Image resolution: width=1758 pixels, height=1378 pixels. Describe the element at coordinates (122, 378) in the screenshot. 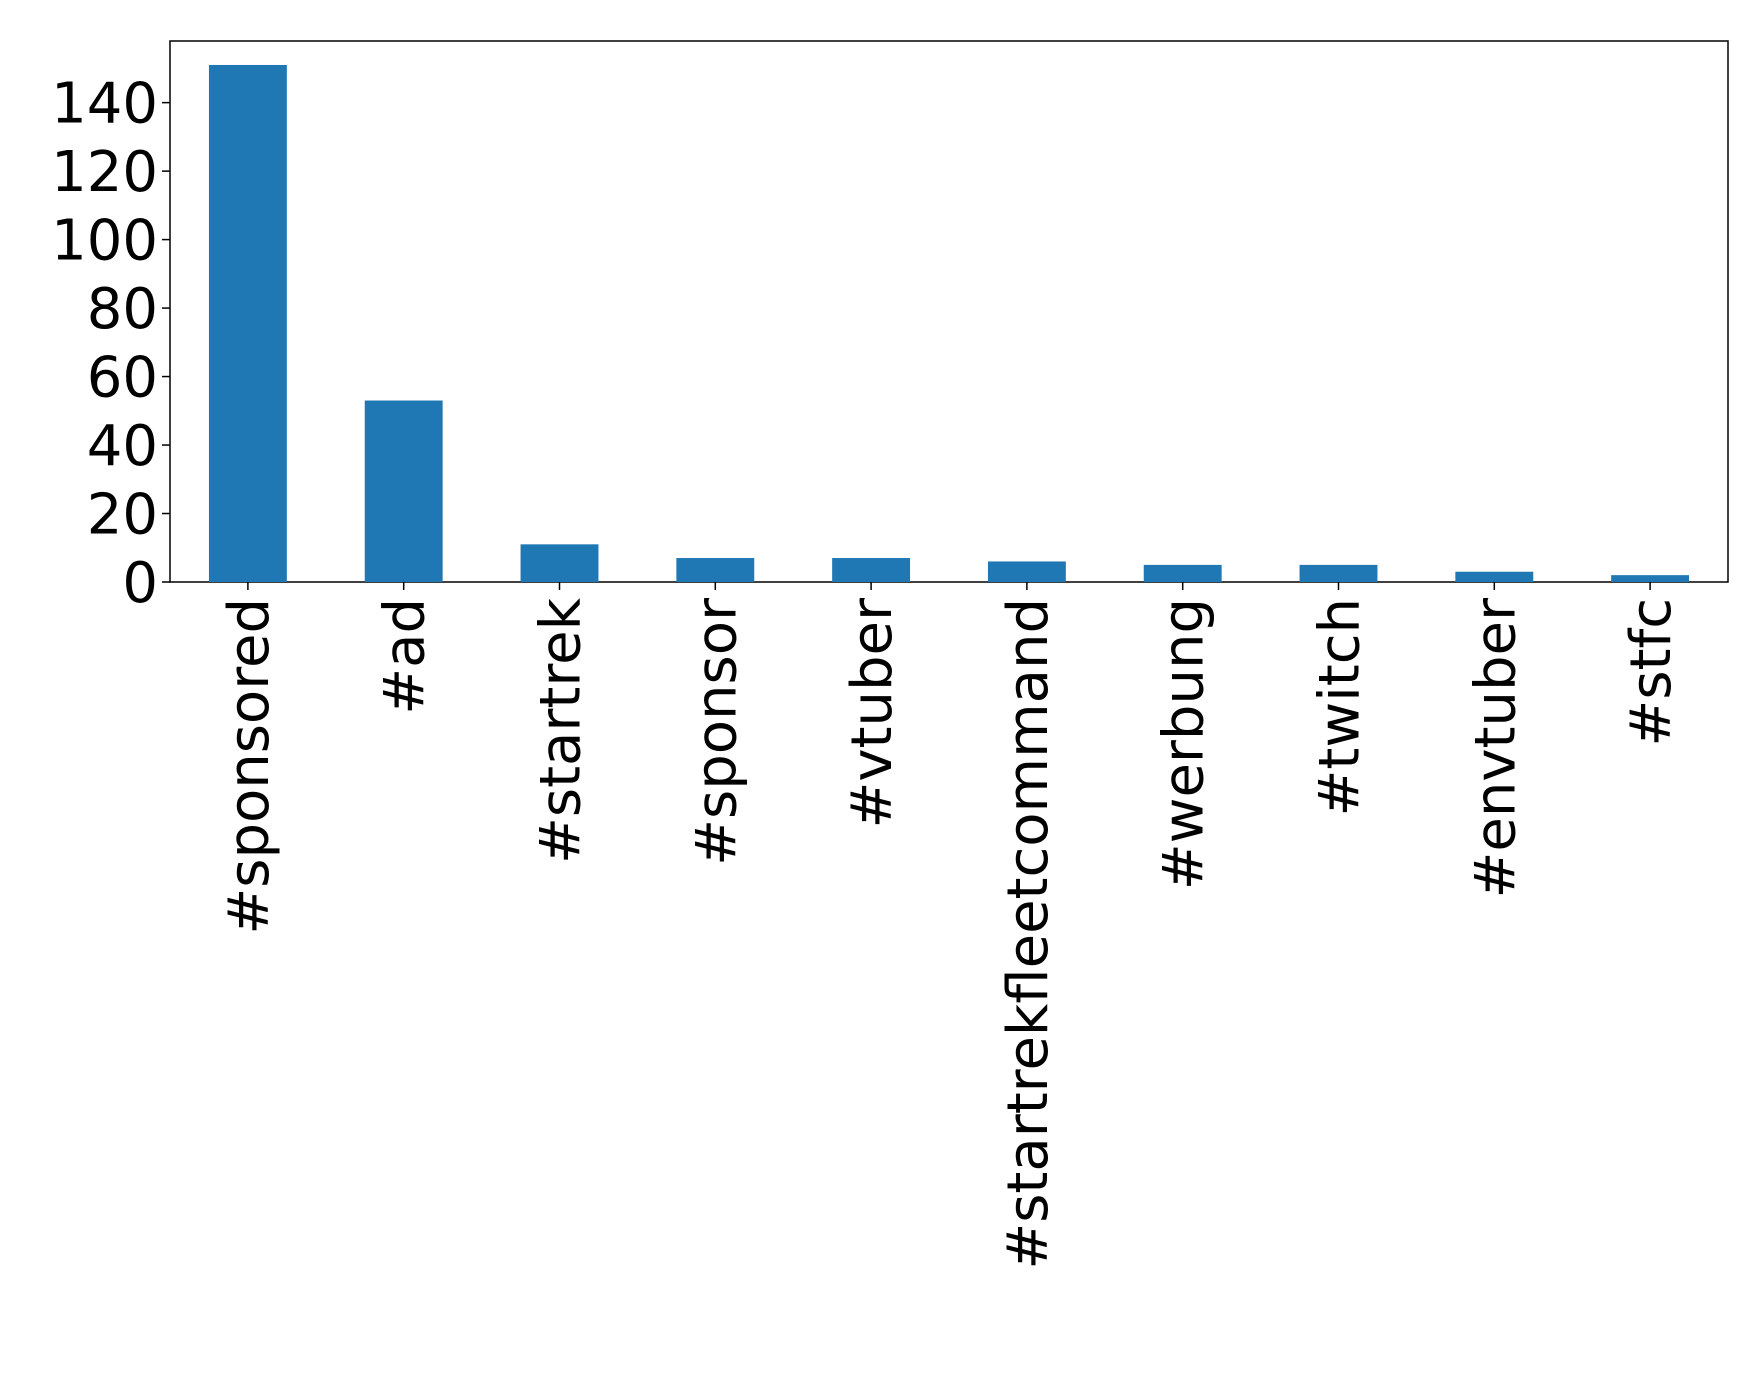

I see `y-tick-label: 60` at that location.